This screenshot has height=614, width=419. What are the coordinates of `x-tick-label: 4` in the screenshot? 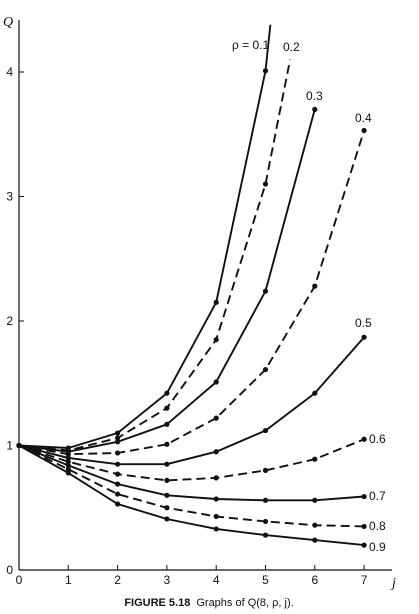 It's located at (216, 580).